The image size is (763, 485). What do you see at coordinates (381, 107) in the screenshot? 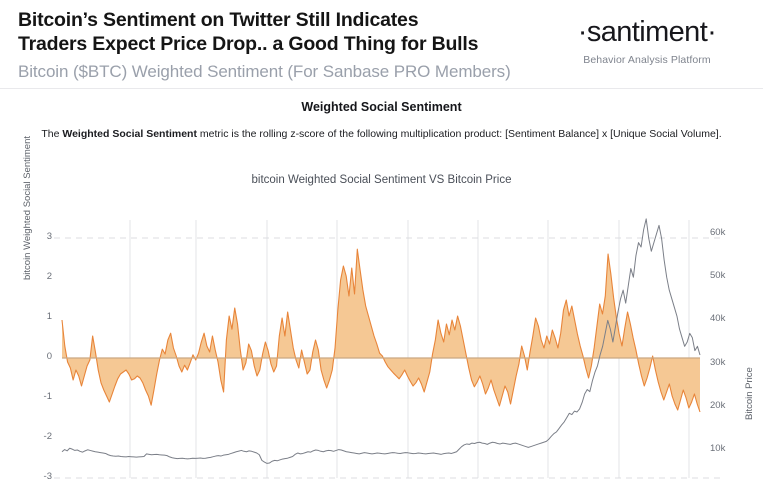
I see `panel-title: Weighted Social Sentiment` at bounding box center [381, 107].